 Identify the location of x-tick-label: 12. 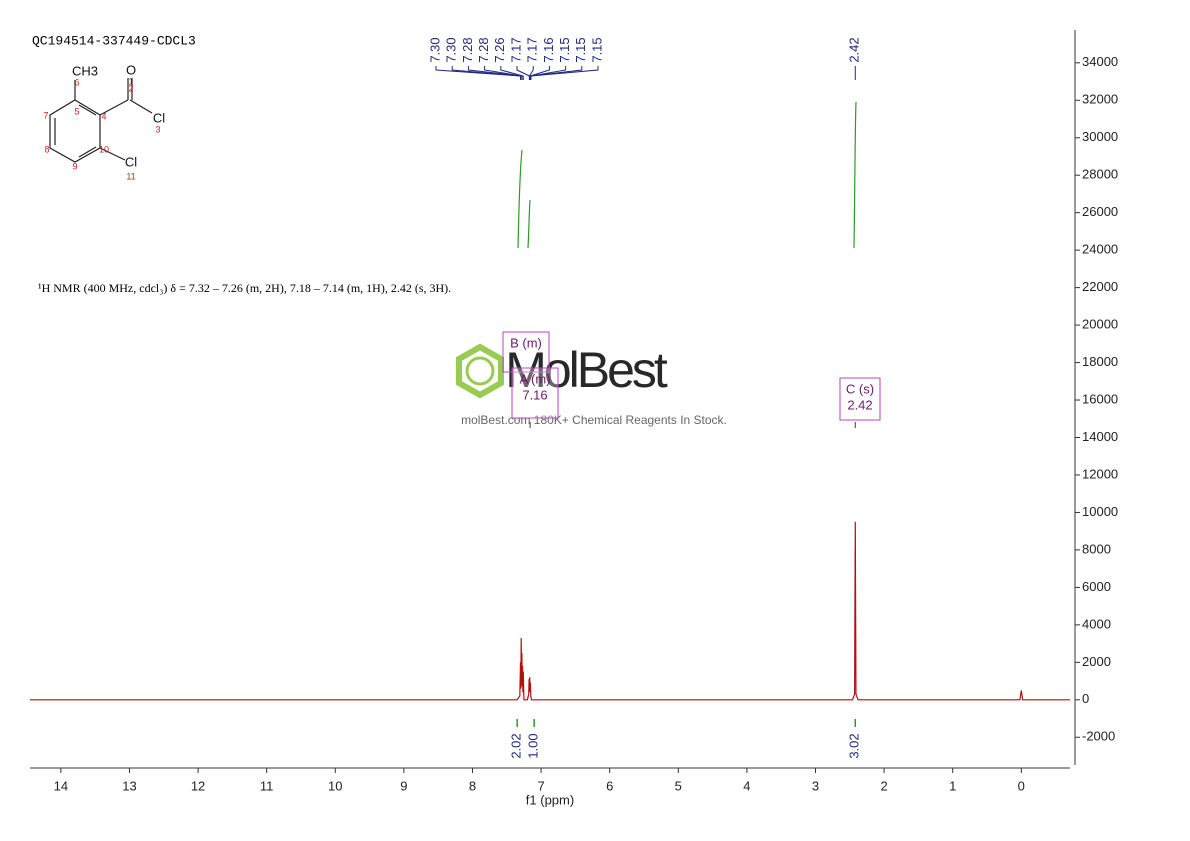
(198, 785).